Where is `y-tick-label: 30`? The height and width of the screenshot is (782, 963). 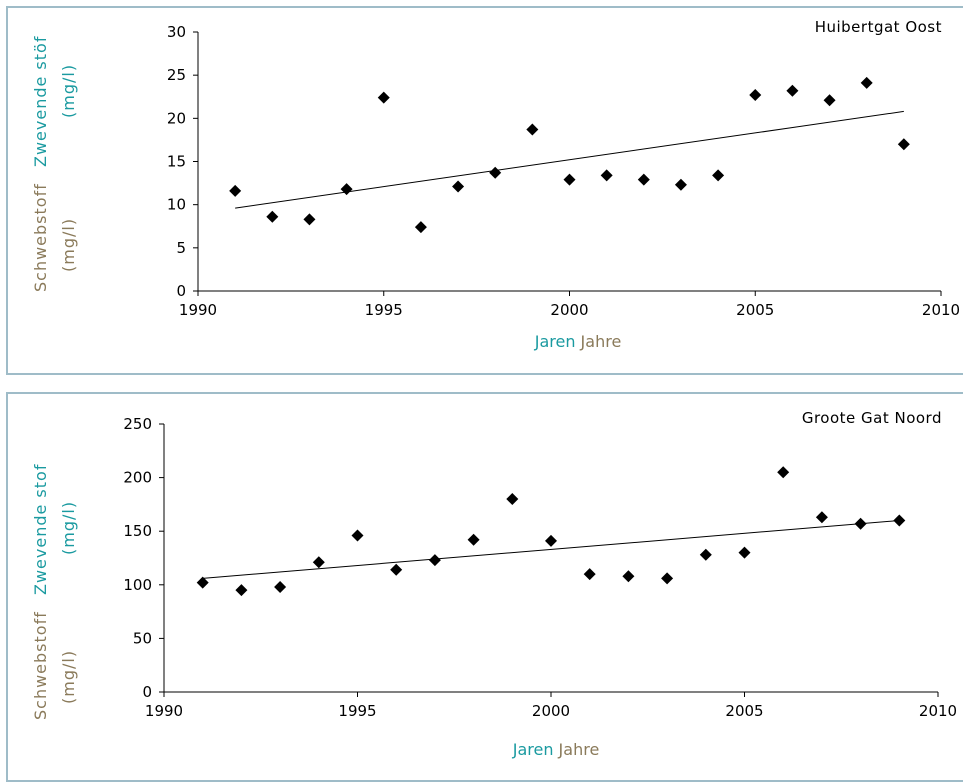
y-tick-label: 30 is located at coordinates (176, 32).